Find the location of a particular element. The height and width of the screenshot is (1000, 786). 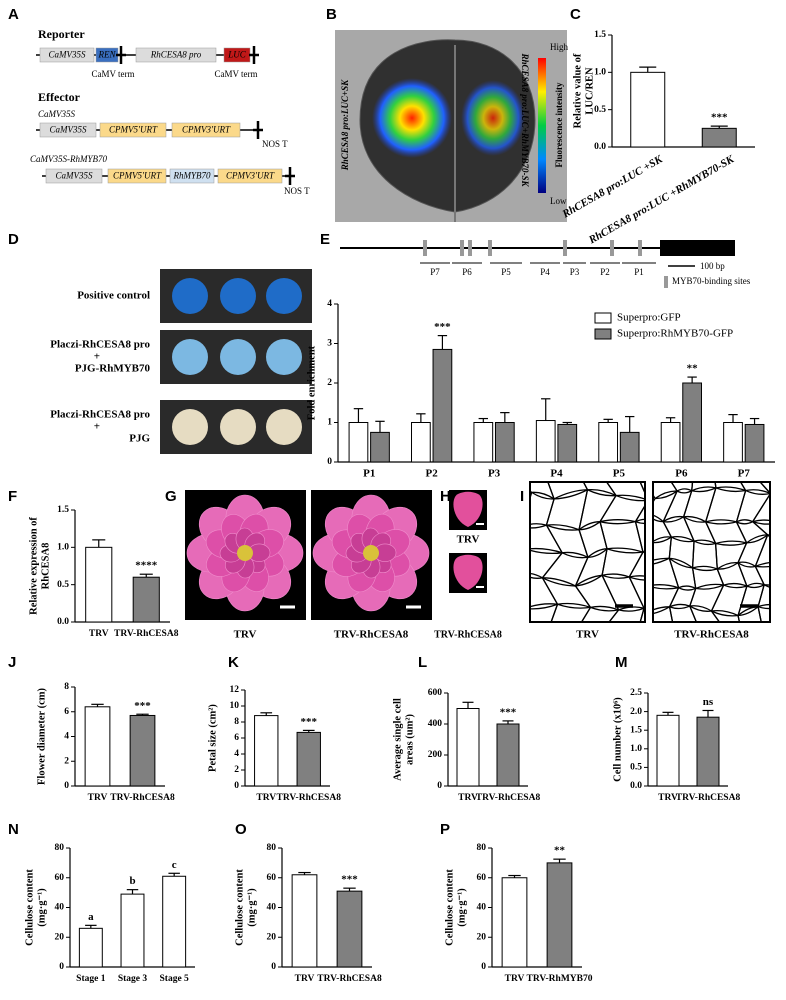

x-tick-label: P6 is located at coordinates (681, 474).